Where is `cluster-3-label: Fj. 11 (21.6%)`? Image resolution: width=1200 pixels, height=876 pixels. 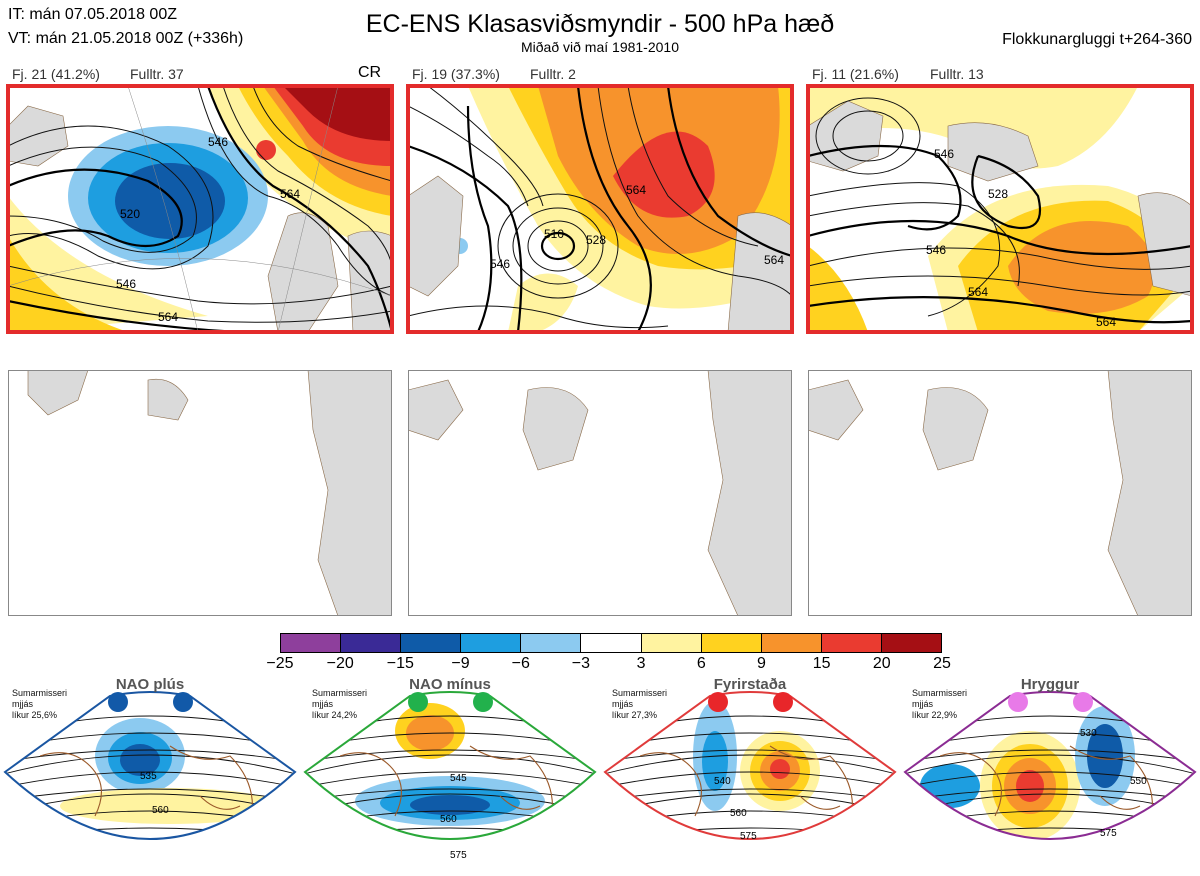
cluster-3-label: Fj. 11 (21.6%) is located at coordinates (855, 74).